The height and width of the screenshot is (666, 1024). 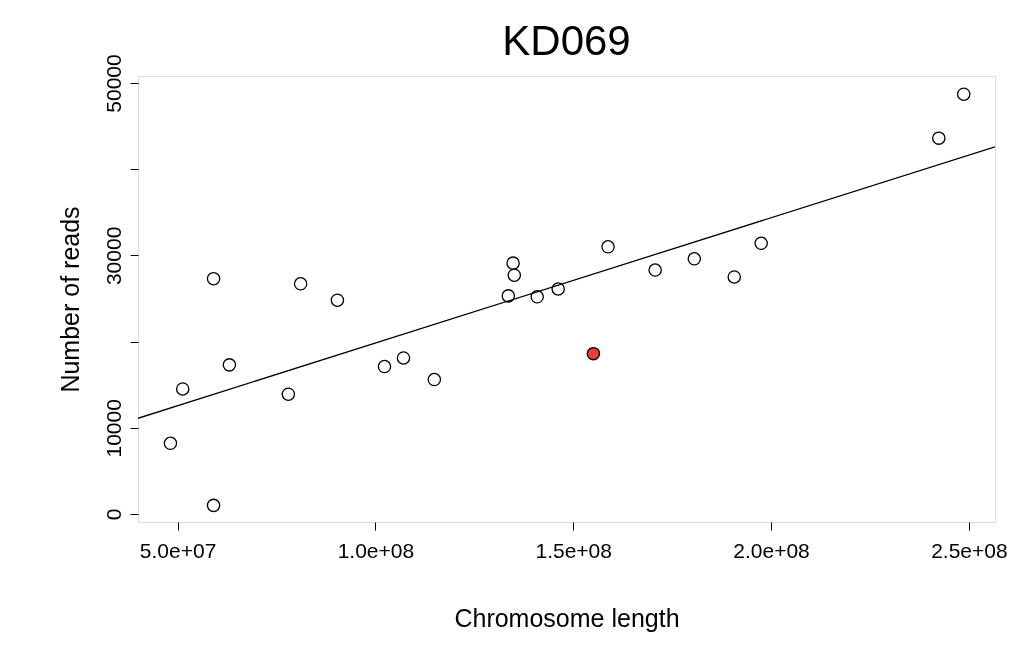 I want to click on x-tick-label: 5.0e+07, so click(x=178, y=550).